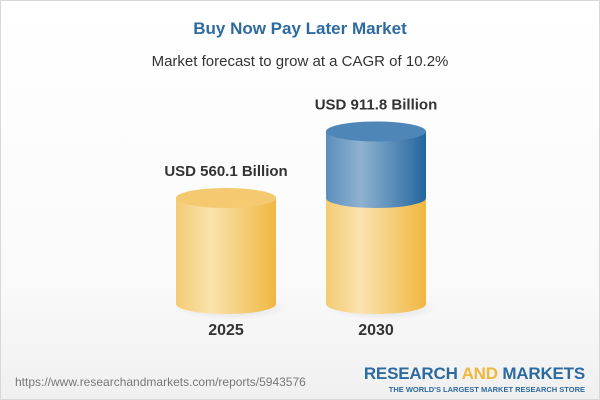 The width and height of the screenshot is (600, 400). What do you see at coordinates (226, 198) in the screenshot?
I see `bar-top-2025` at bounding box center [226, 198].